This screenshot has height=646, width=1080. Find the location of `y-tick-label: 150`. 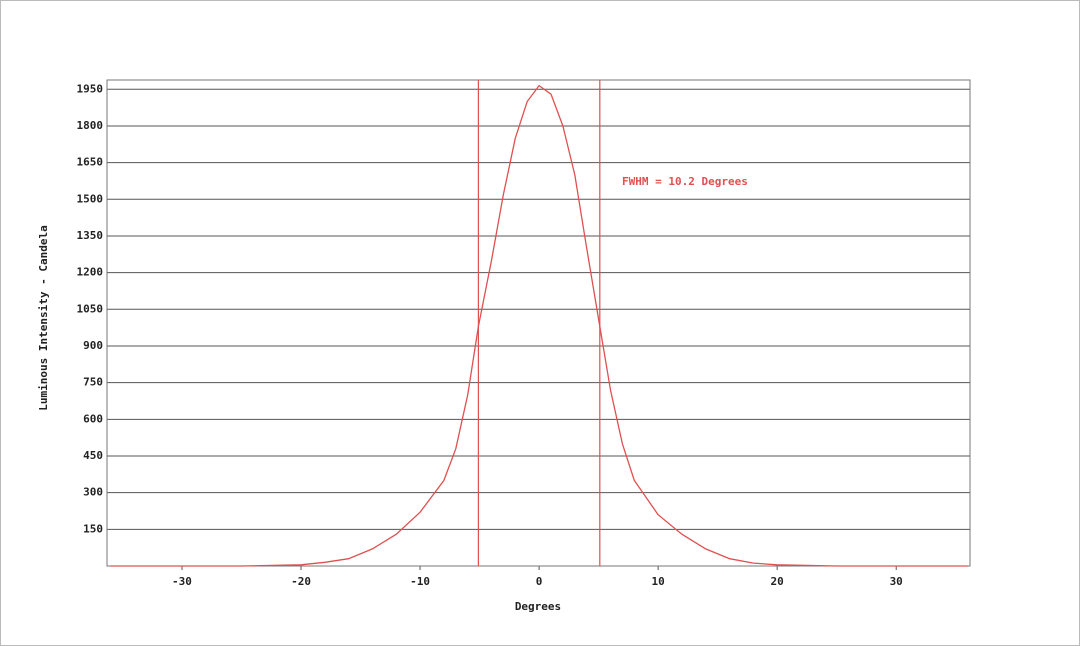

y-tick-label: 150 is located at coordinates (93, 528).